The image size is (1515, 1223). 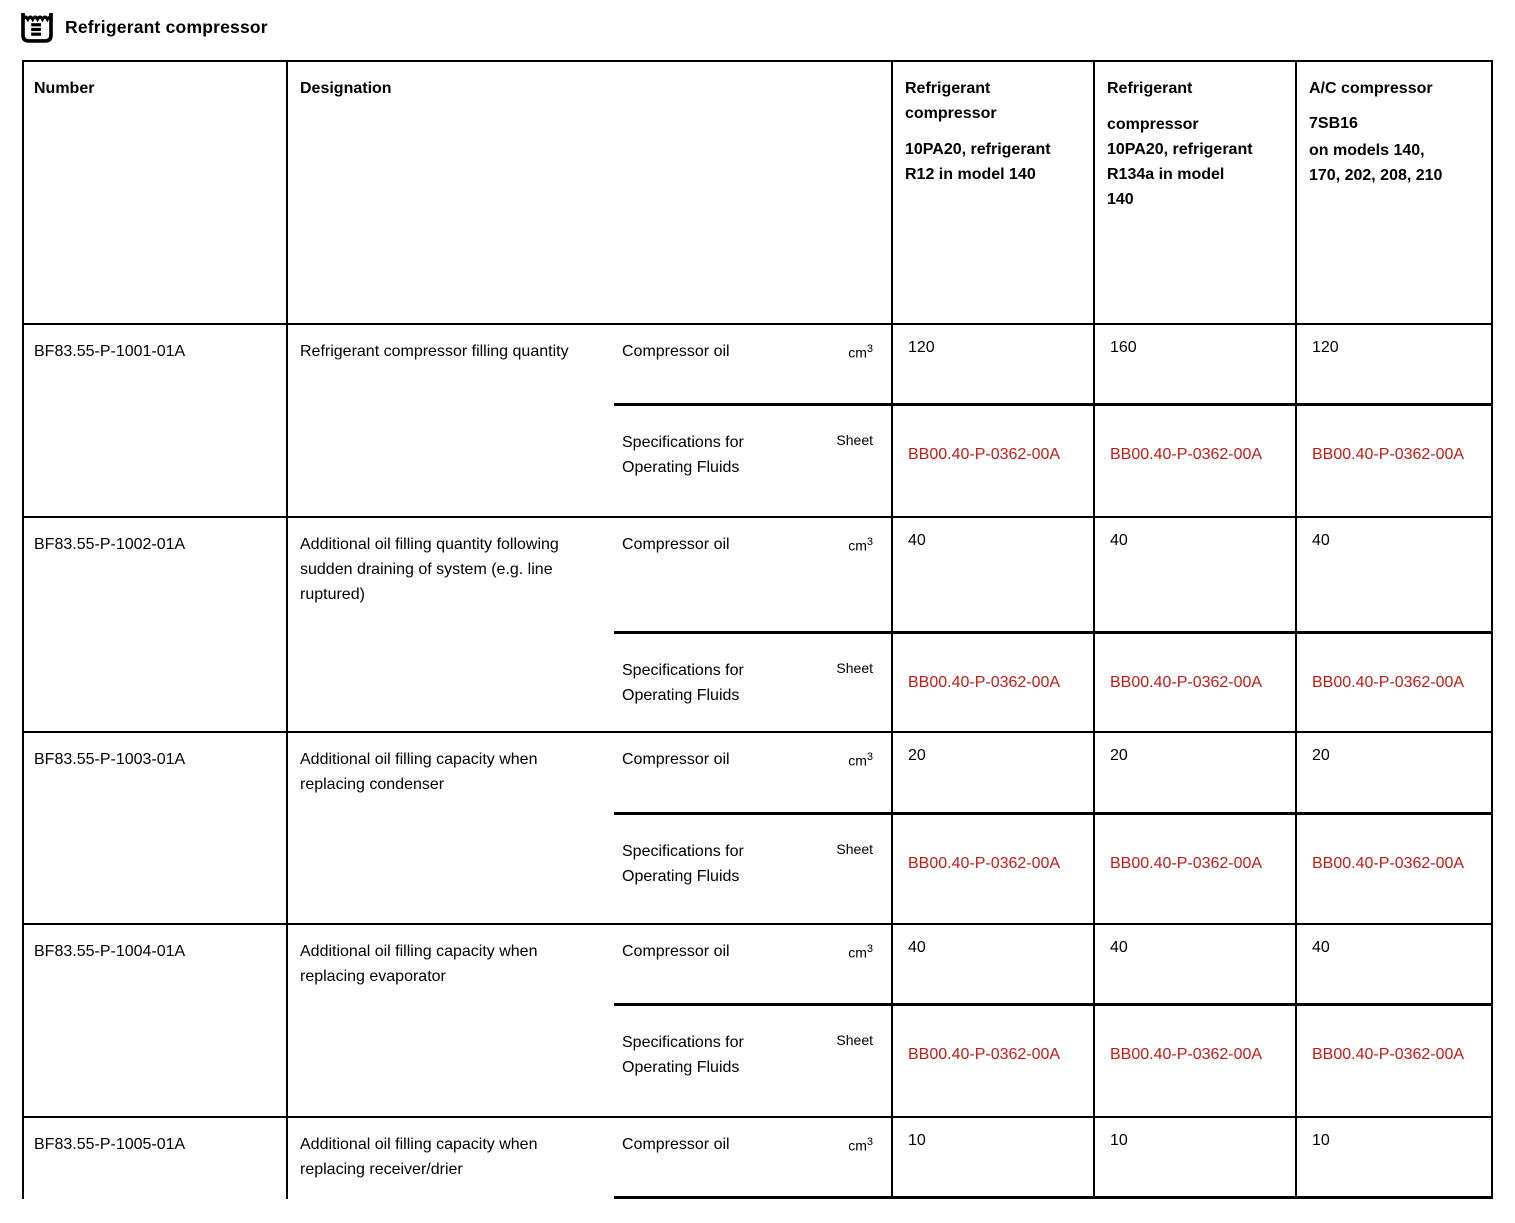 What do you see at coordinates (156, 1020) in the screenshot?
I see `row-number: BF83.55-P-1004-01A` at bounding box center [156, 1020].